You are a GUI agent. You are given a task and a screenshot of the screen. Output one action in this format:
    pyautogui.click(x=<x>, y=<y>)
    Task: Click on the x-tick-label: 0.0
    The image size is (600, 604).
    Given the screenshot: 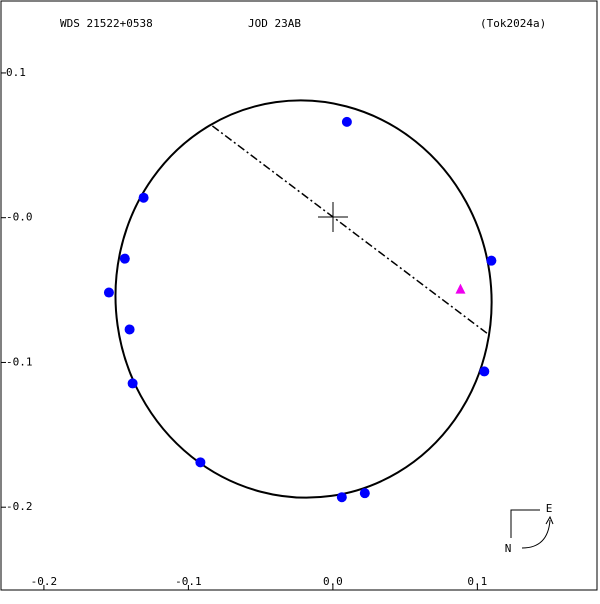 What is the action you would take?
    pyautogui.click(x=333, y=581)
    